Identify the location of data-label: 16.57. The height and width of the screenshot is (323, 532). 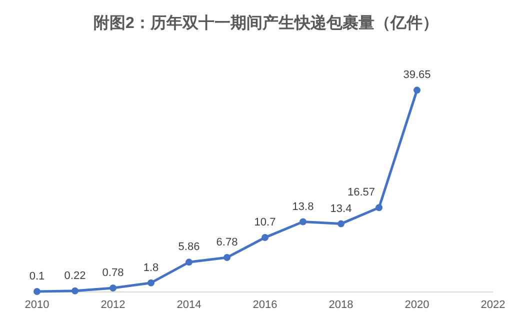
(361, 192).